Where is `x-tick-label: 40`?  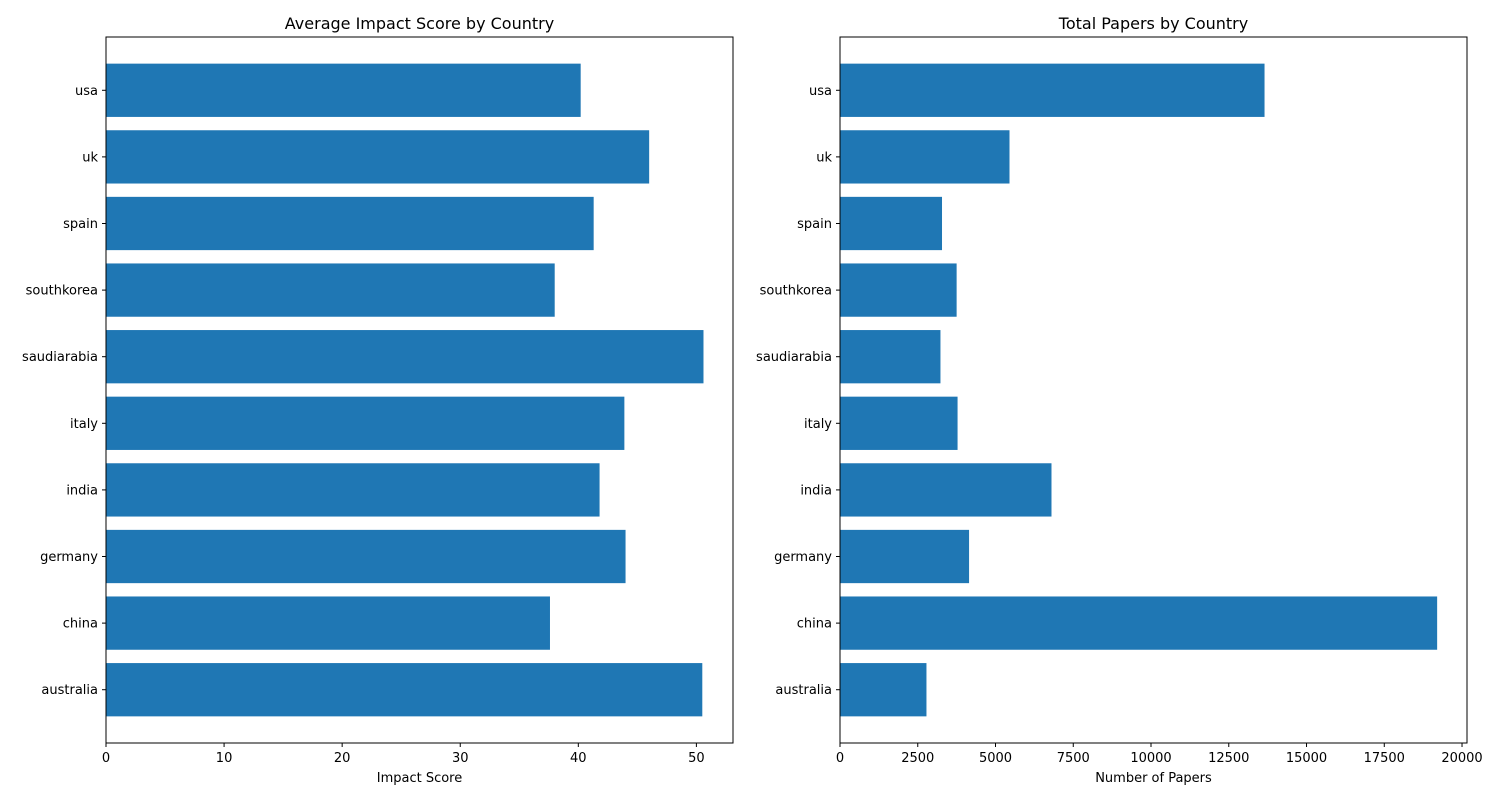 x-tick-label: 40 is located at coordinates (578, 758).